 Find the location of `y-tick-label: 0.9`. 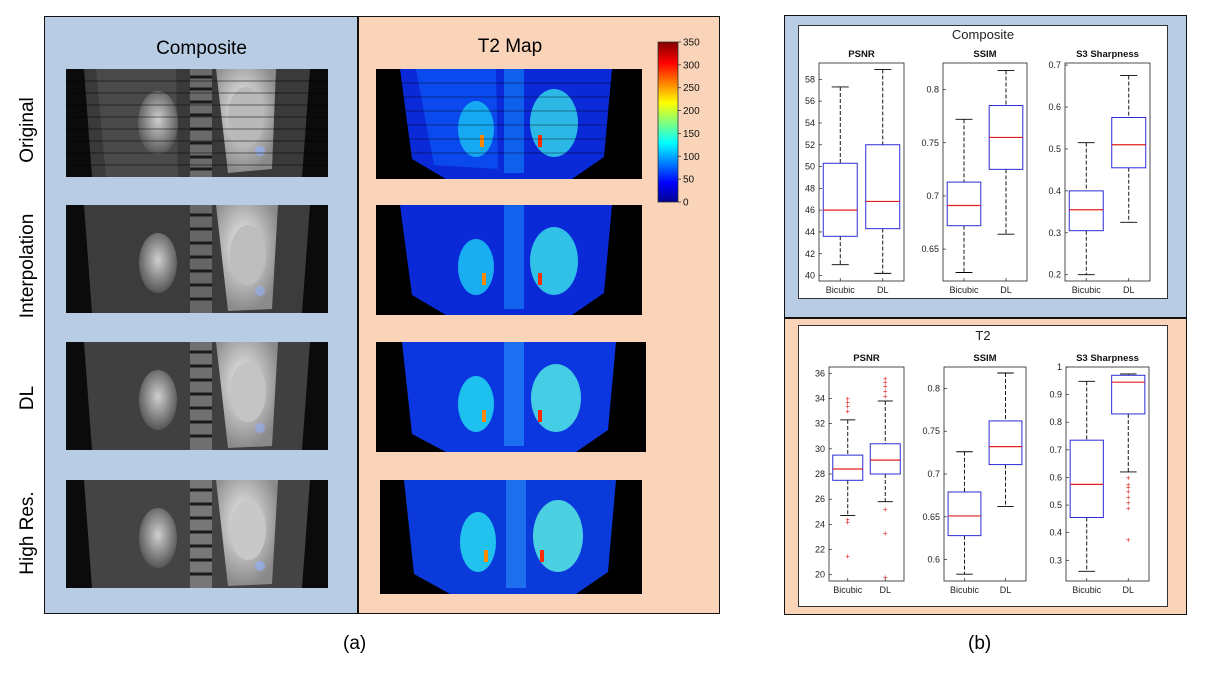

y-tick-label: 0.9 is located at coordinates (1055, 395).